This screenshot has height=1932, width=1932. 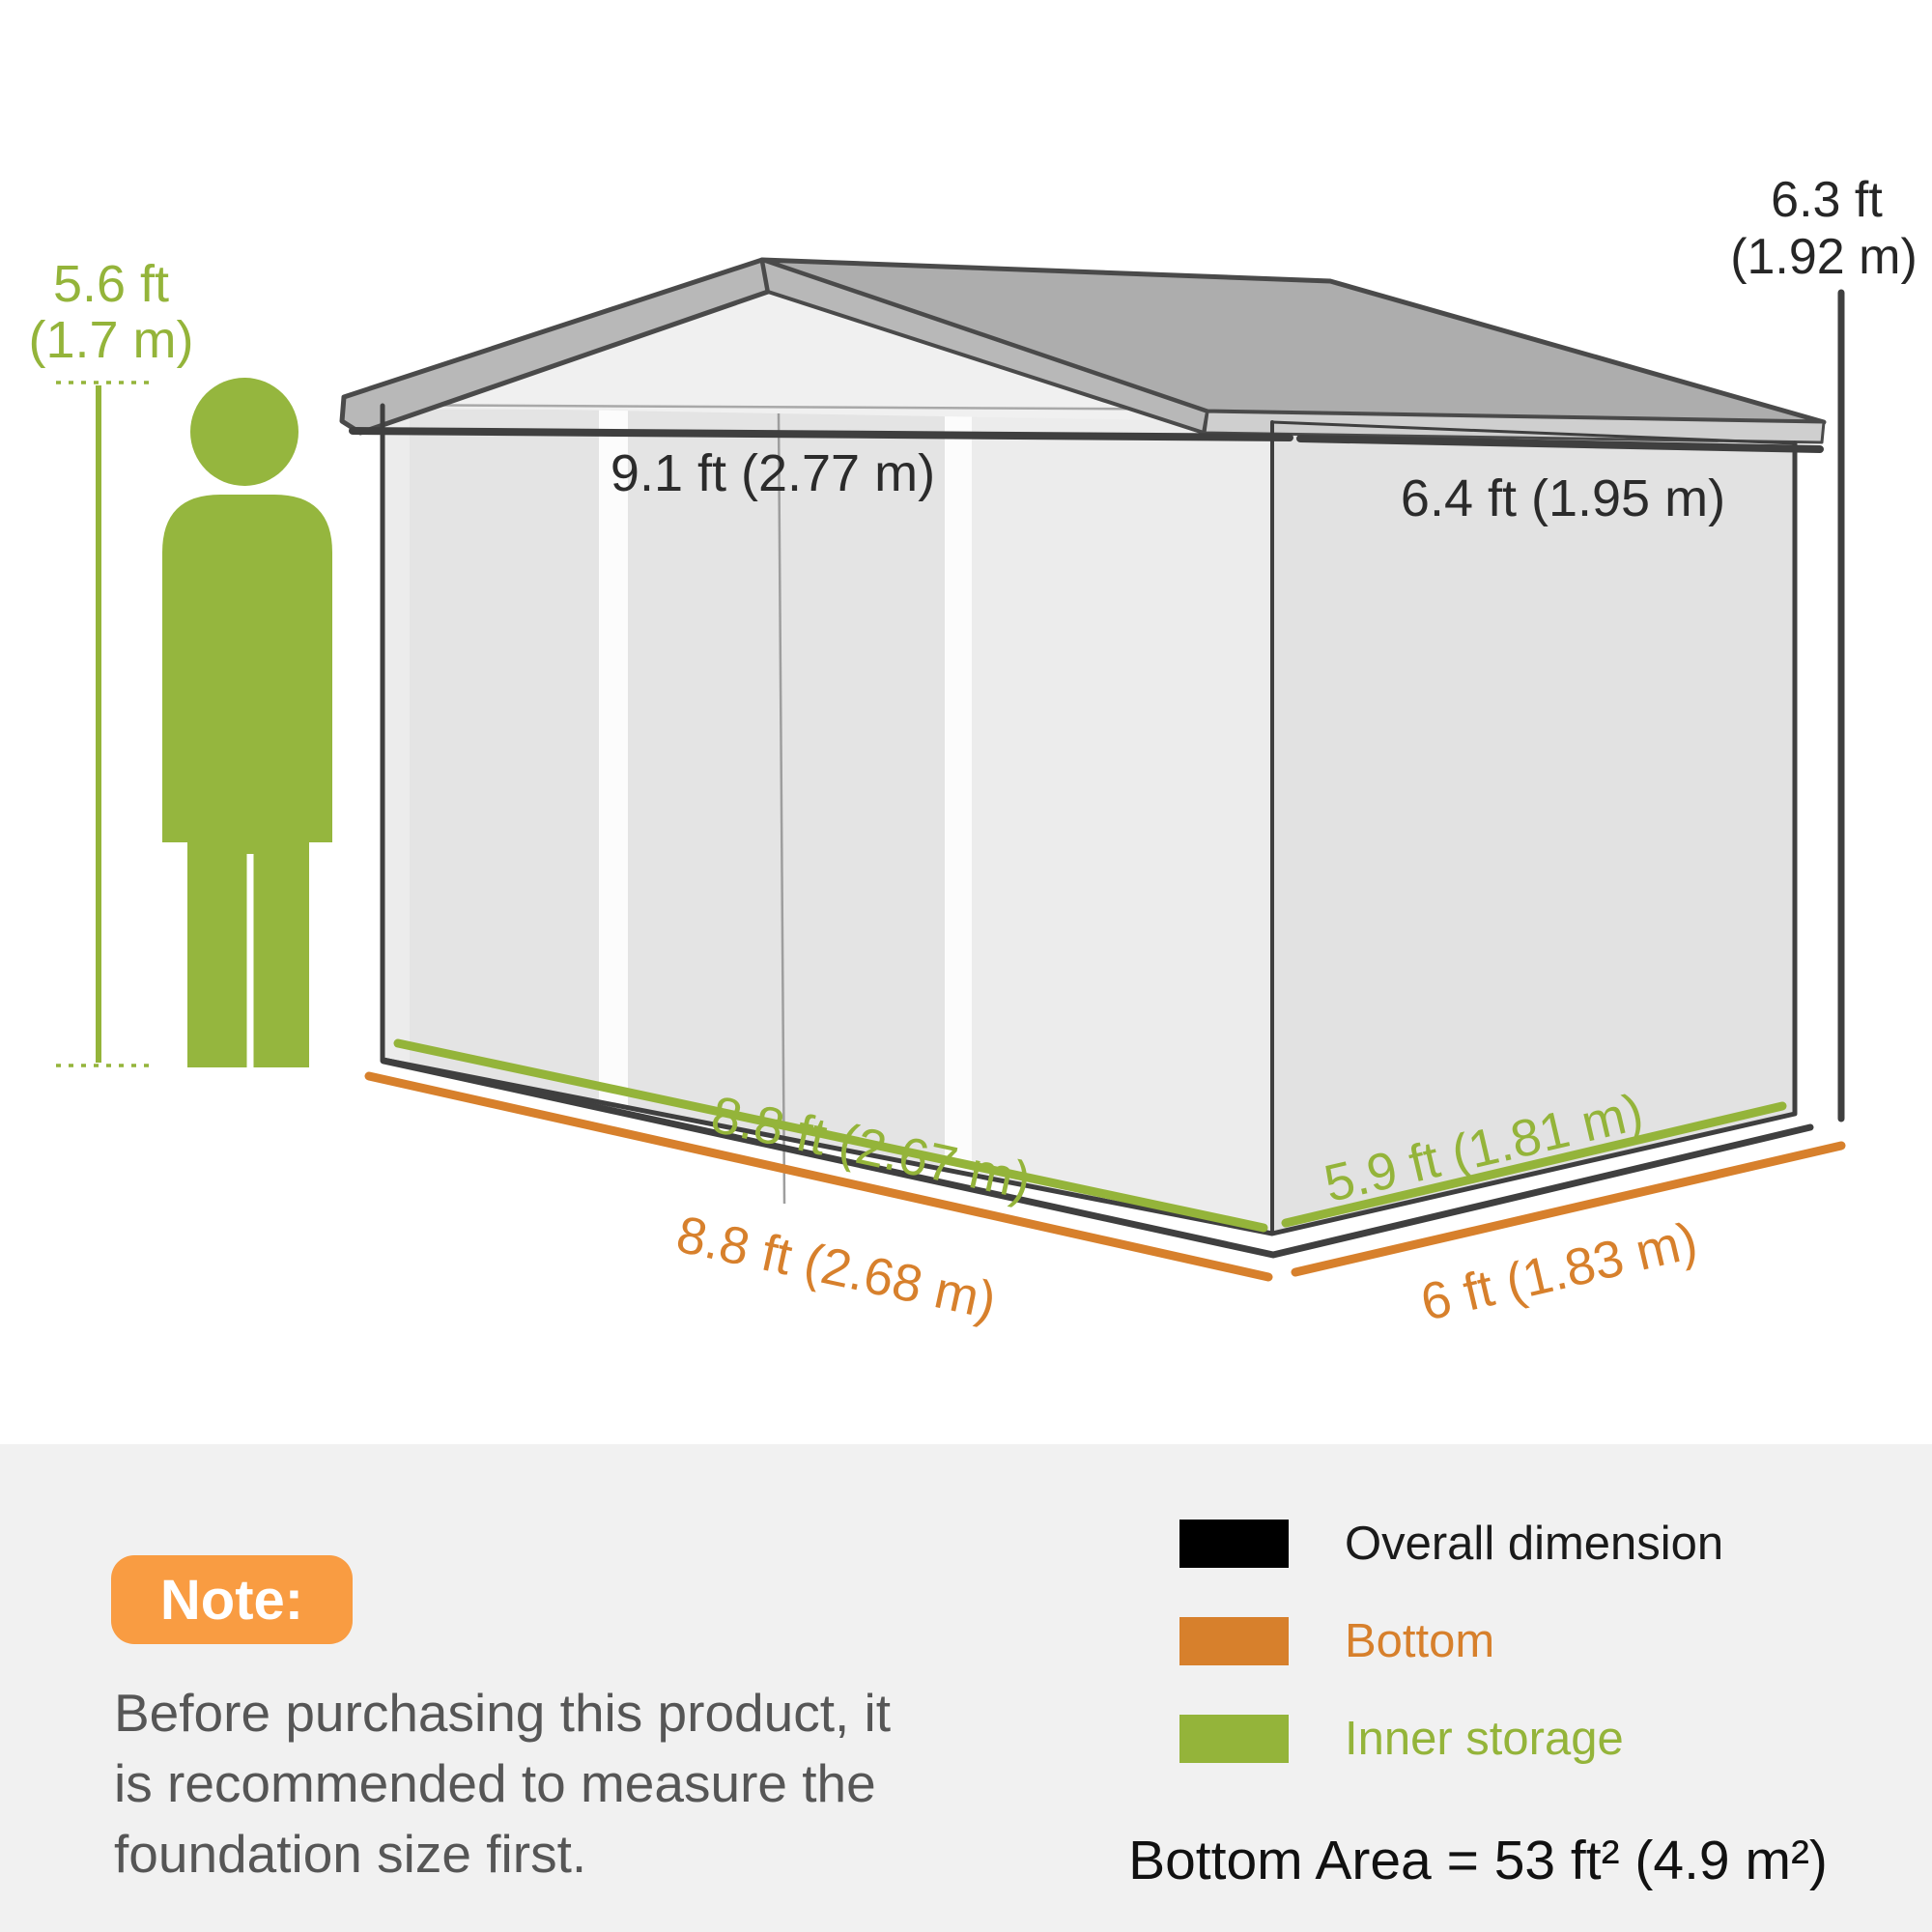 I want to click on legend-label-overall: Overall dimension, so click(x=1534, y=1544).